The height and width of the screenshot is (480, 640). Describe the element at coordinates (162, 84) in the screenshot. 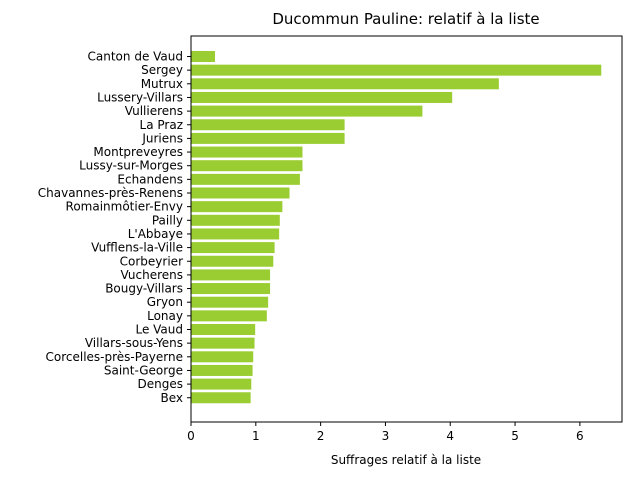

I see `category-label: Mutrux` at that location.